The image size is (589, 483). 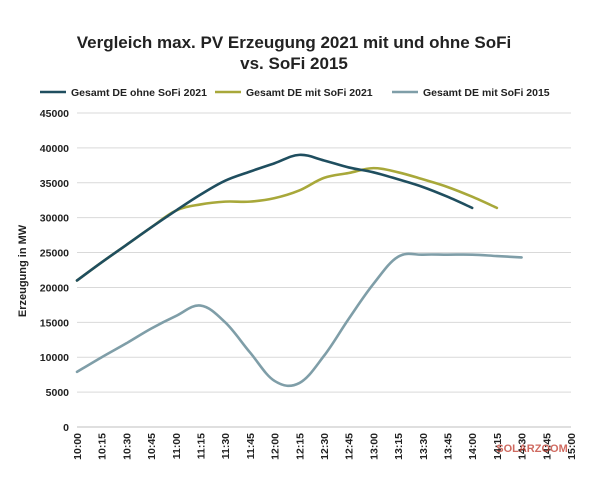 What do you see at coordinates (276, 446) in the screenshot?
I see `x-tick-label: 12:00` at bounding box center [276, 446].